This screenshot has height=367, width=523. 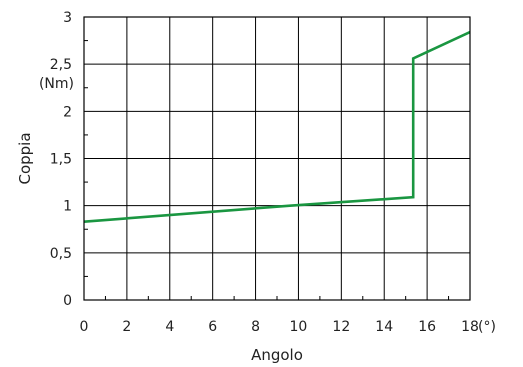 What do you see at coordinates (341, 327) in the screenshot?
I see `x-tick-label: 12` at bounding box center [341, 327].